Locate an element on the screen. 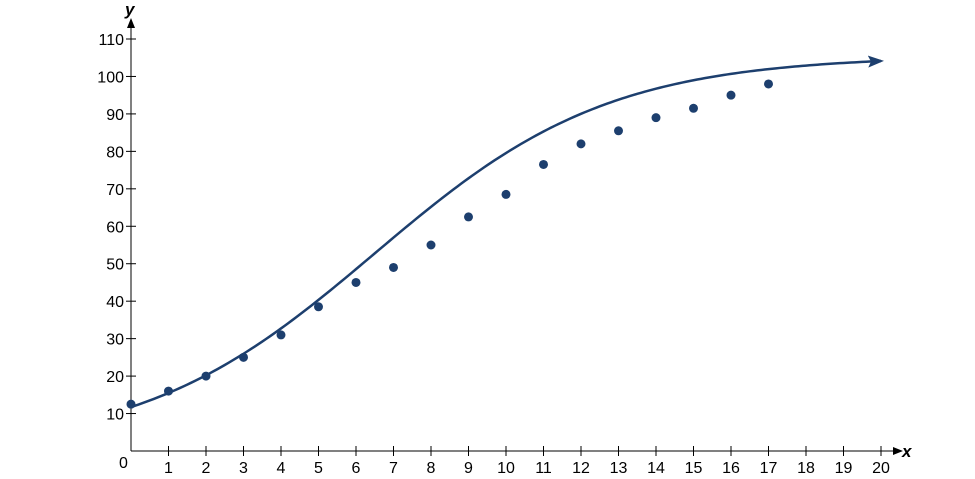 The height and width of the screenshot is (479, 975). y-tick-label: 90 is located at coordinates (115, 115).